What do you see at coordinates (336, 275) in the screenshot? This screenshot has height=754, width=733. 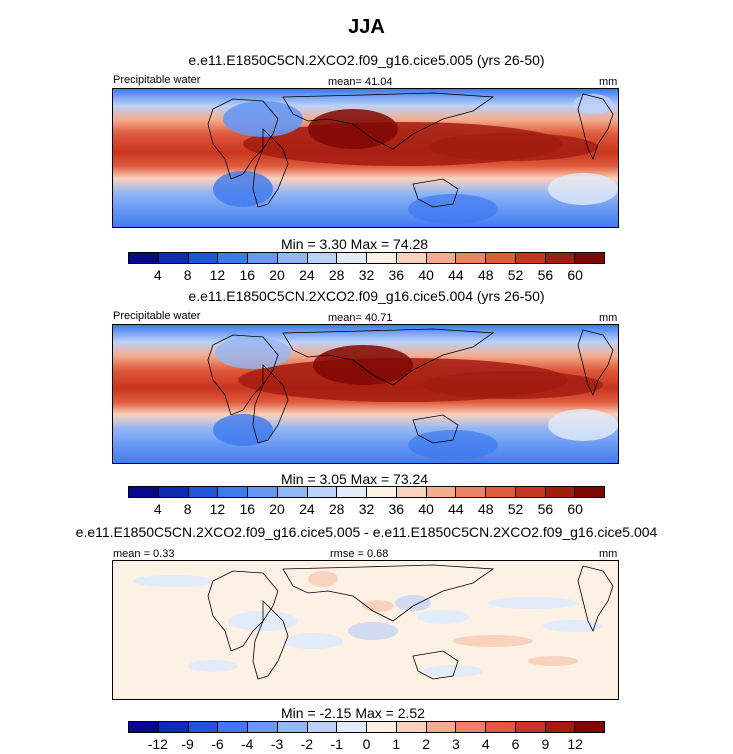 I see `colorbar-tick-label: 28` at bounding box center [336, 275].